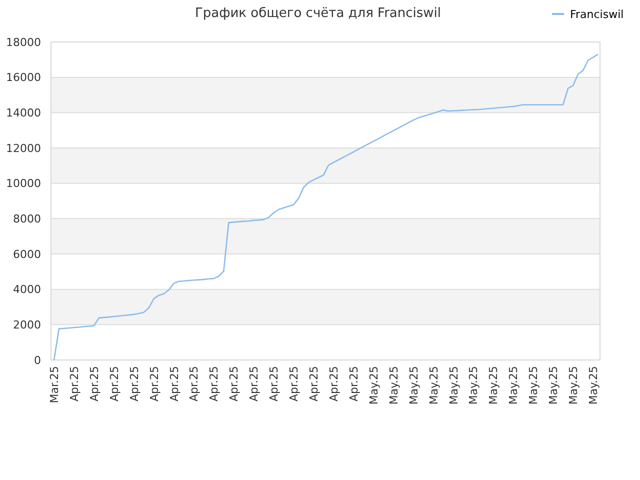  Describe the element at coordinates (27, 325) in the screenshot. I see `y-tick-label: 2000` at that location.